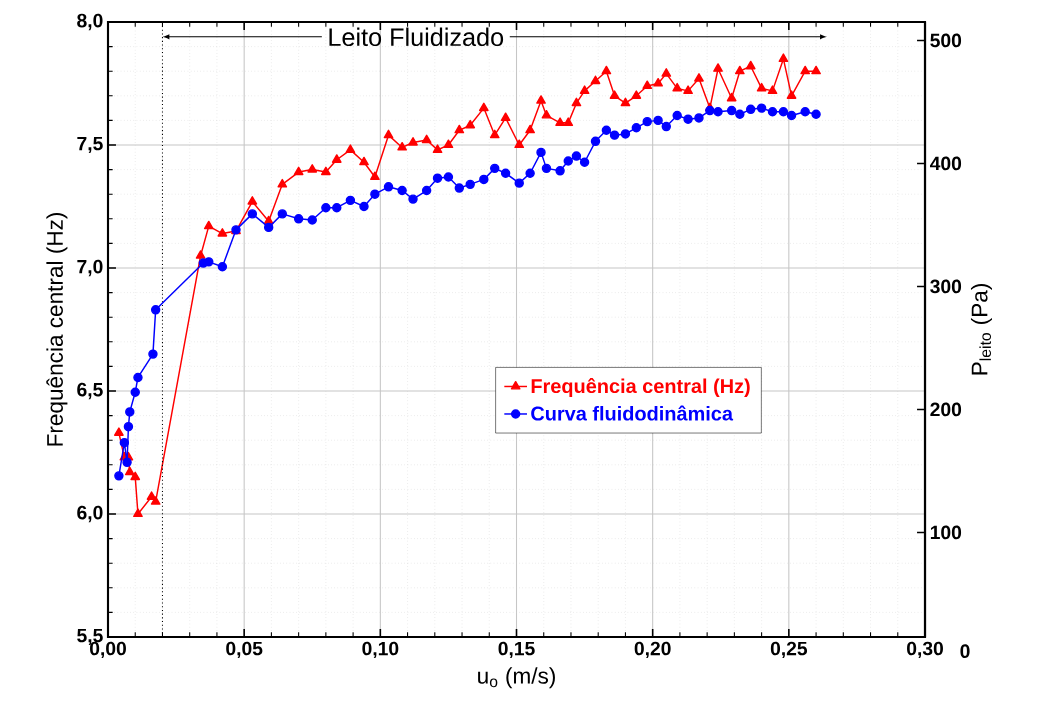 The image size is (1039, 713). I want to click on legend-label: Curva fluidodinâmica, so click(632, 413).